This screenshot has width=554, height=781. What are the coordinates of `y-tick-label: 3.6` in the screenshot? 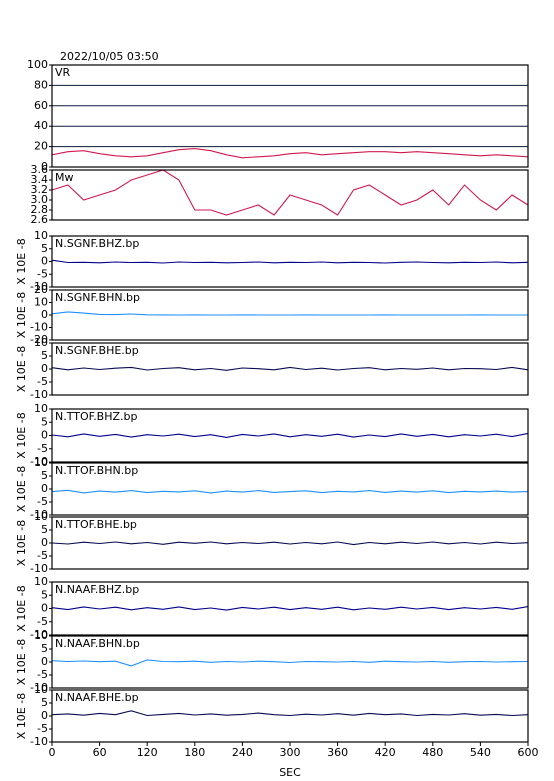 It's located at (40, 169).